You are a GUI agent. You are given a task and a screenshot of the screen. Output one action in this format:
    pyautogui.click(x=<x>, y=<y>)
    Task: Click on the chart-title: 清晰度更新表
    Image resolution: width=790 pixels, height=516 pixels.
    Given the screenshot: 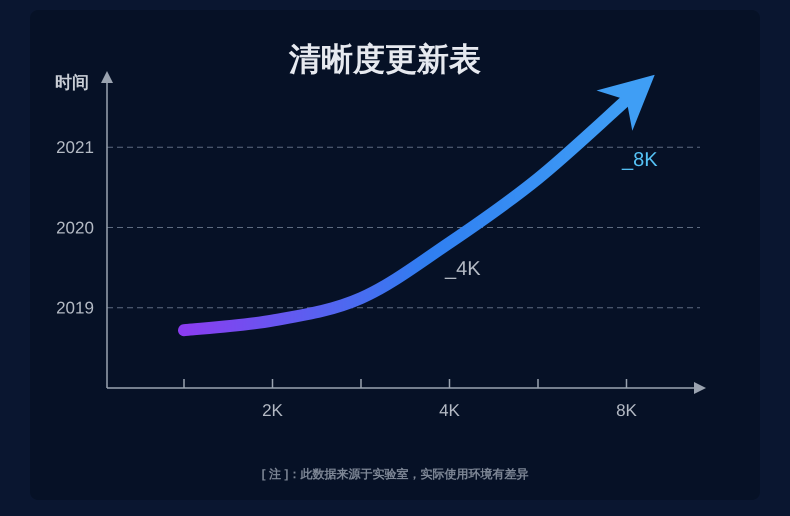 What is the action you would take?
    pyautogui.click(x=384, y=59)
    